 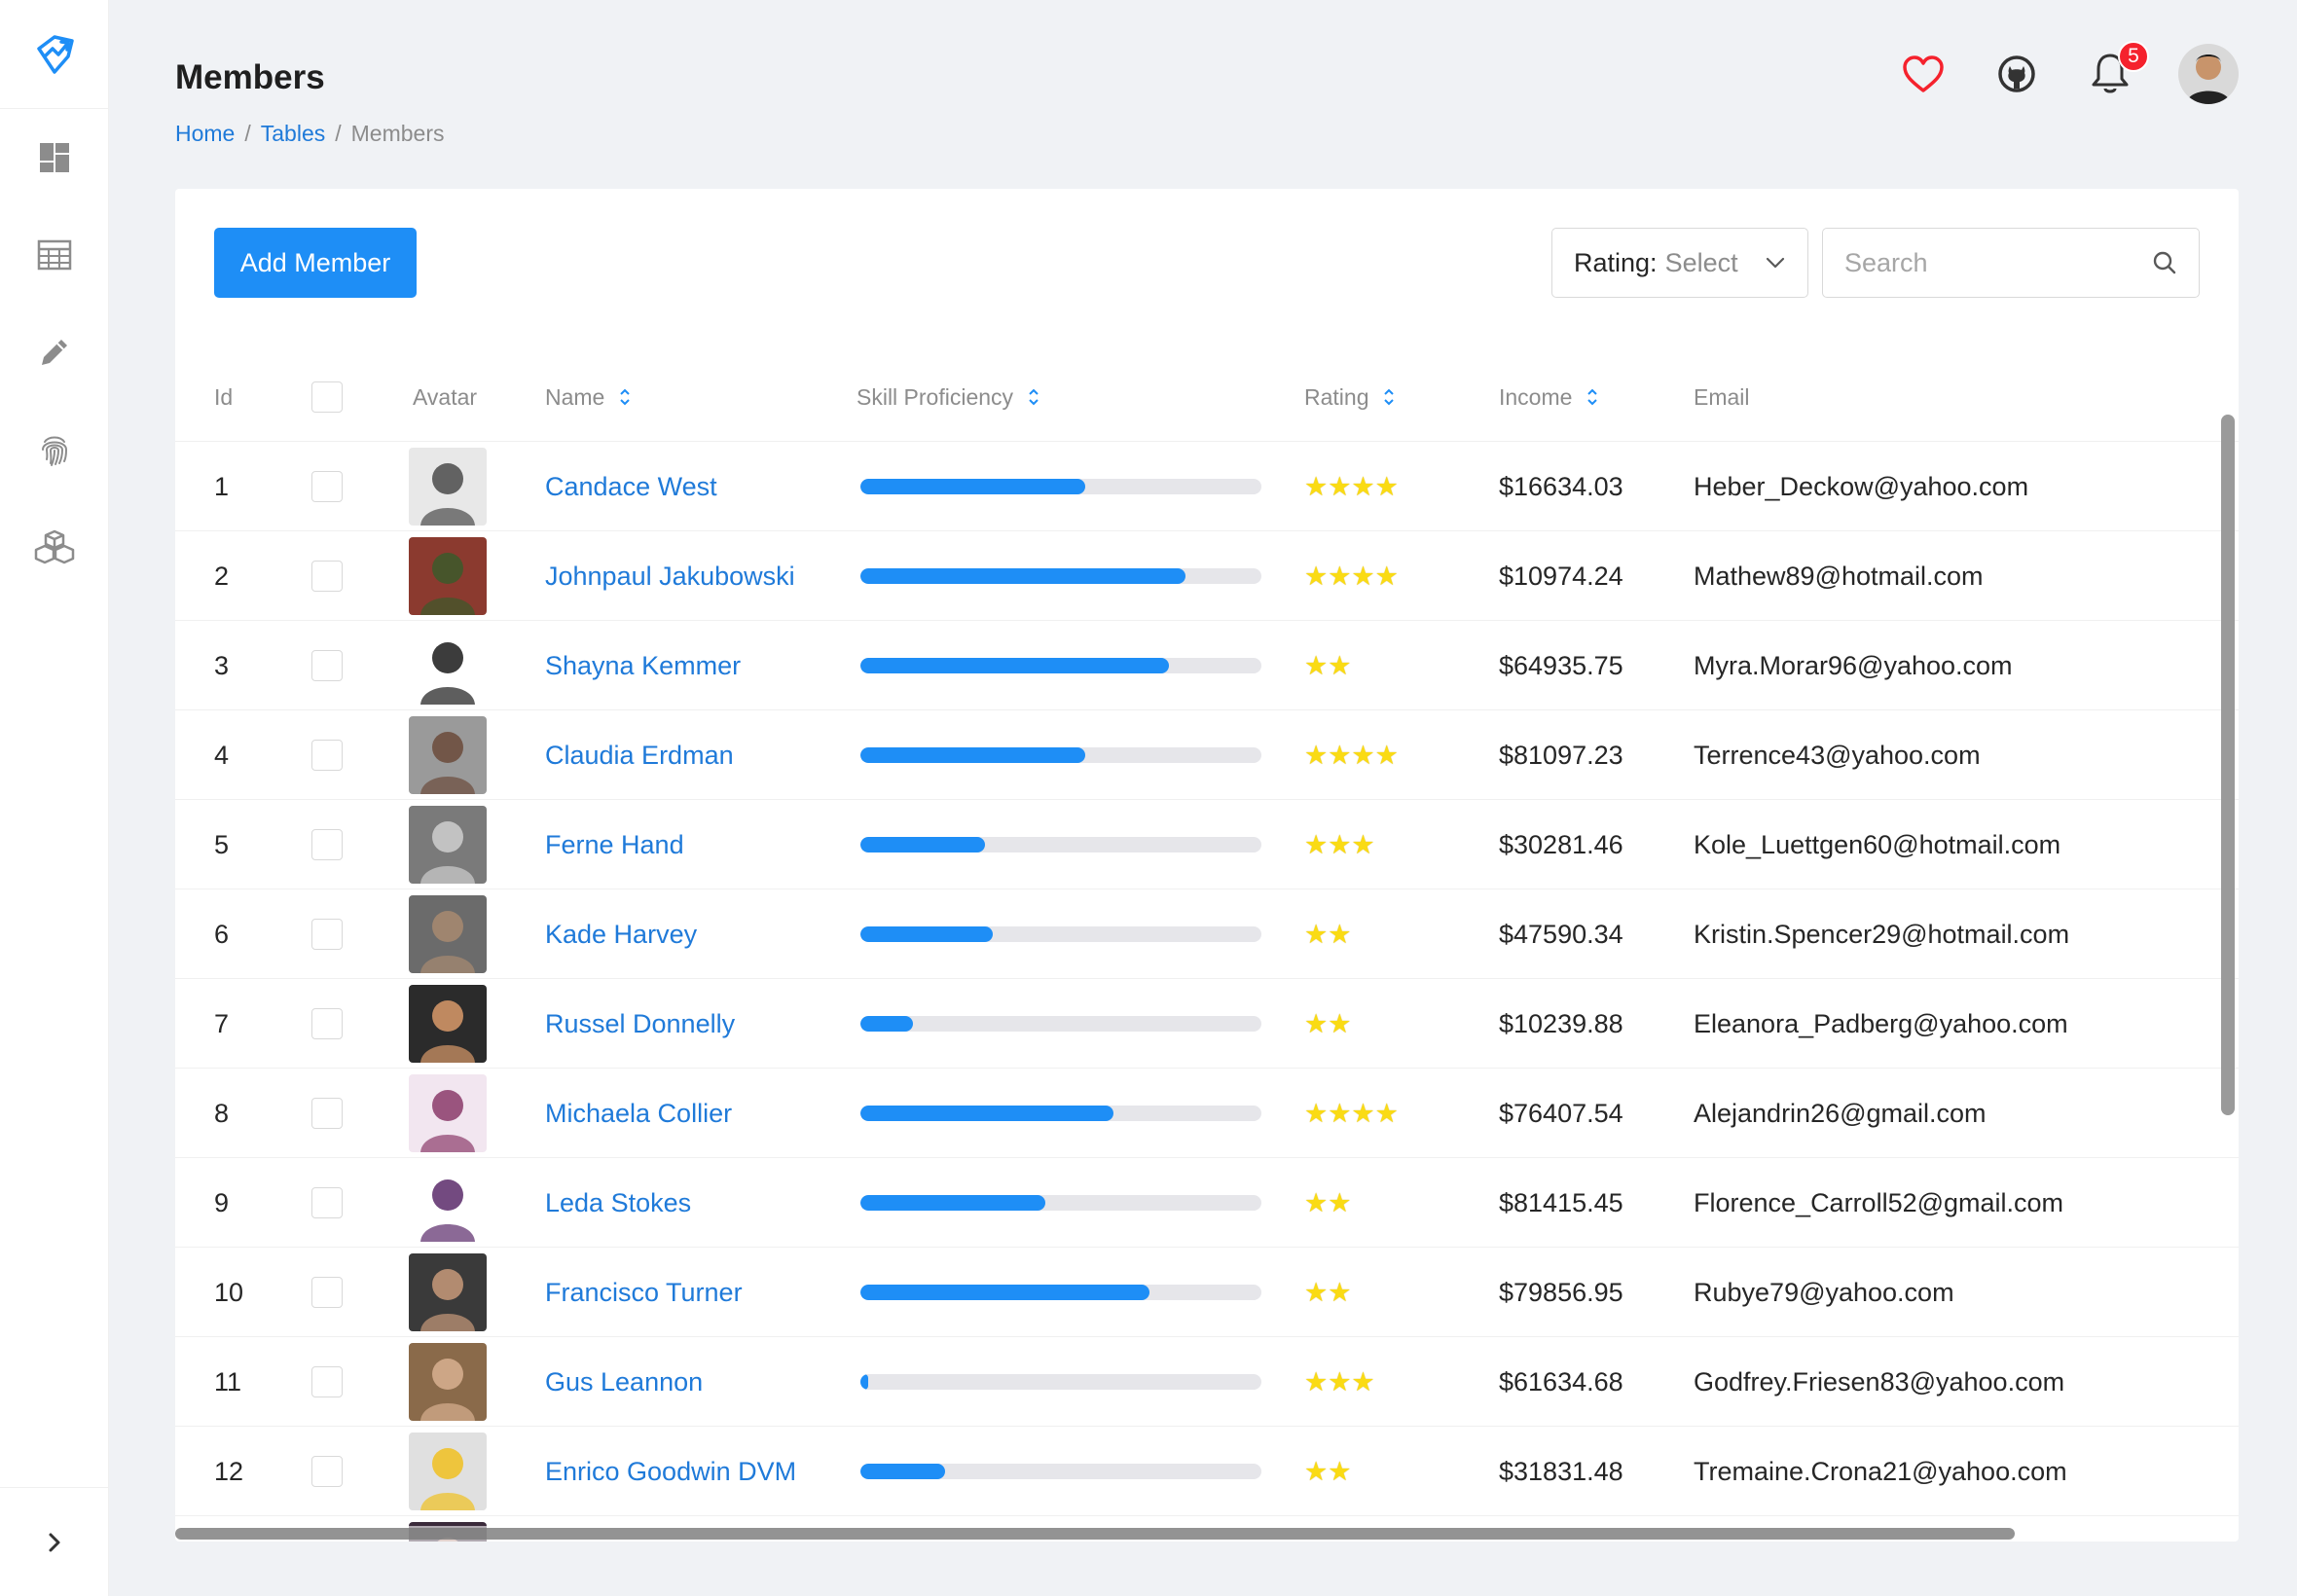 What do you see at coordinates (1561, 844) in the screenshot?
I see `cell-income: $30281.46` at bounding box center [1561, 844].